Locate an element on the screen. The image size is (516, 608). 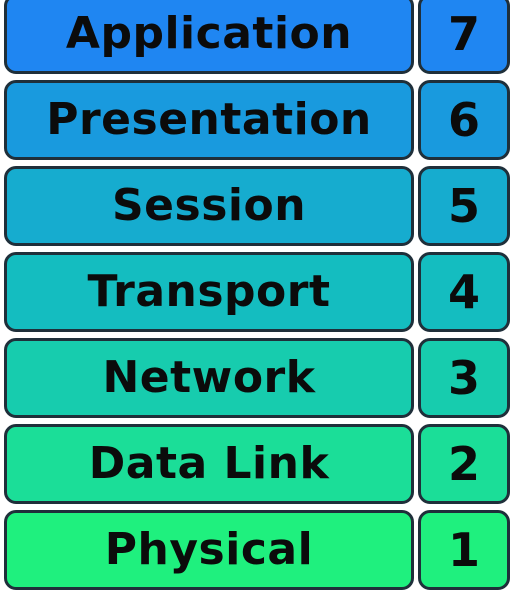
layer-number-box: 6 is located at coordinates (464, 120).